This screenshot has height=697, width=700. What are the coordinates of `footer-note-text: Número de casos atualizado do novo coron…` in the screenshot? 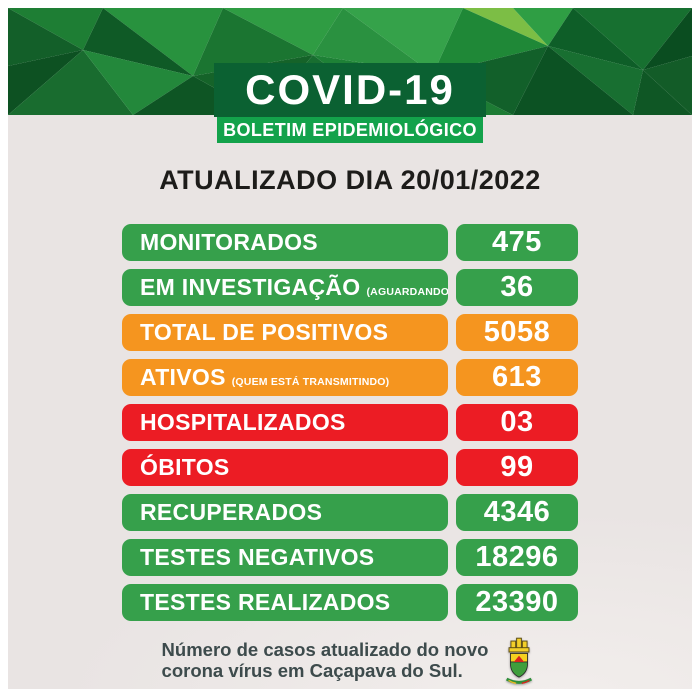 It's located at (325, 660).